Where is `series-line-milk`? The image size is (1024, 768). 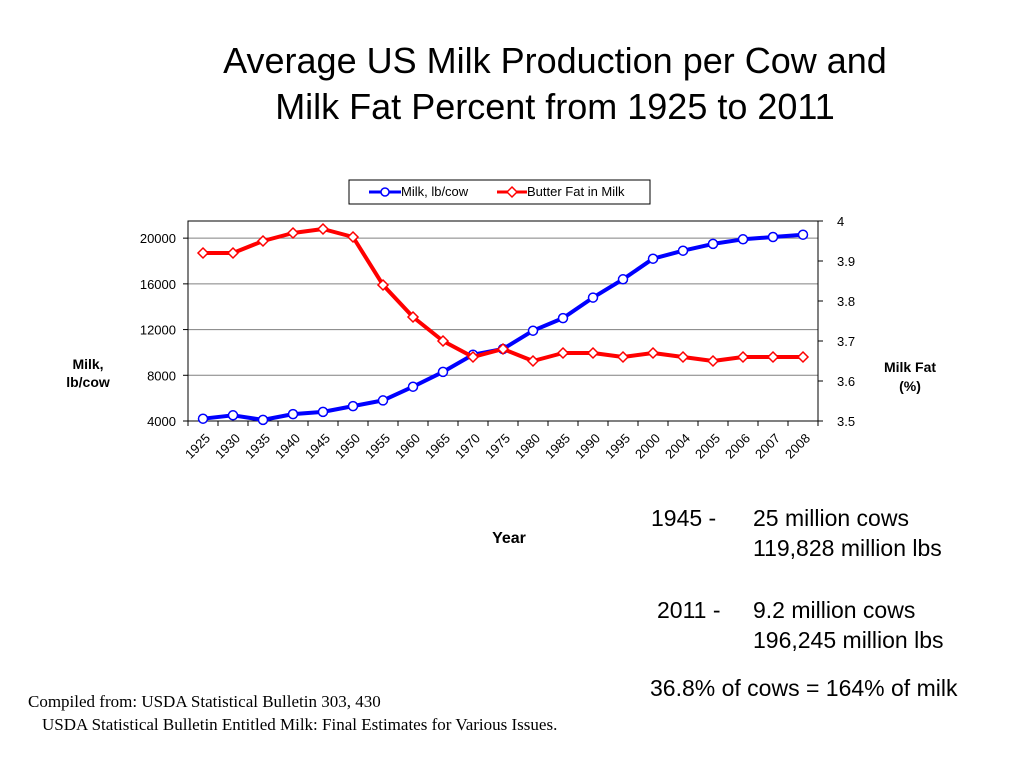
series-line-milk is located at coordinates (503, 327).